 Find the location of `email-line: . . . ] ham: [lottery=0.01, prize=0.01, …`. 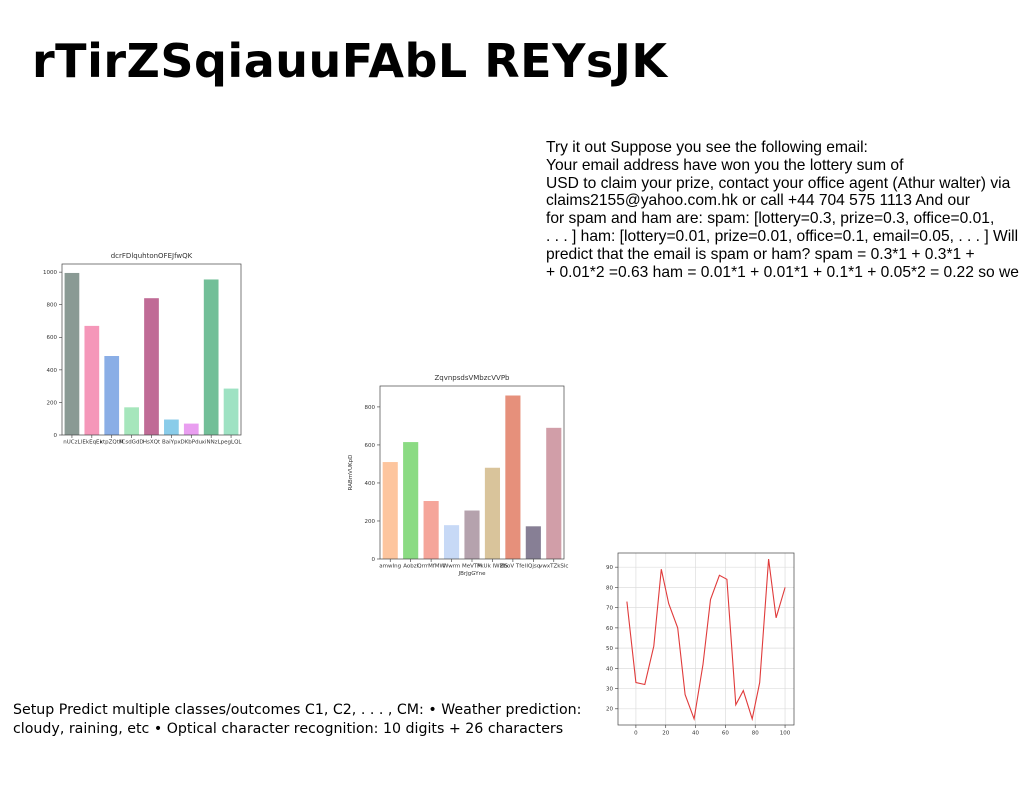

email-line: . . . ] ham: [lottery=0.01, prize=0.01, … is located at coordinates (782, 236).